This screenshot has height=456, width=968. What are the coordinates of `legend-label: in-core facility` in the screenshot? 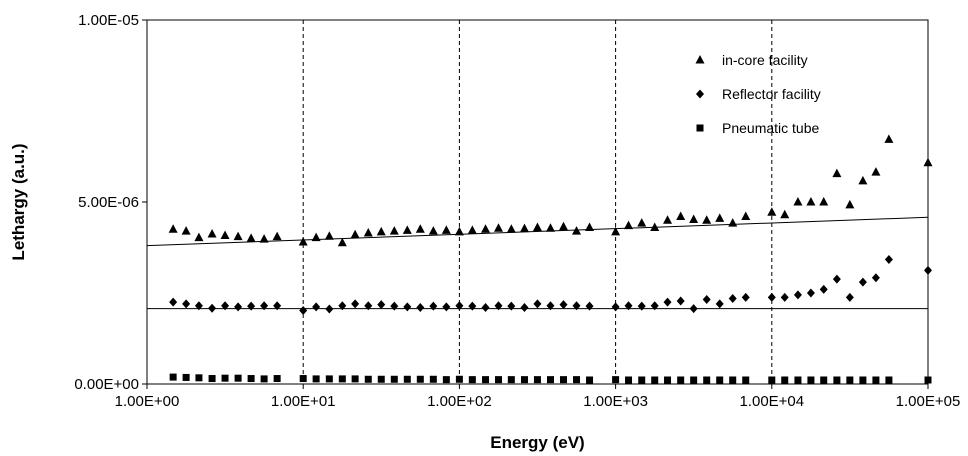 It's located at (765, 60).